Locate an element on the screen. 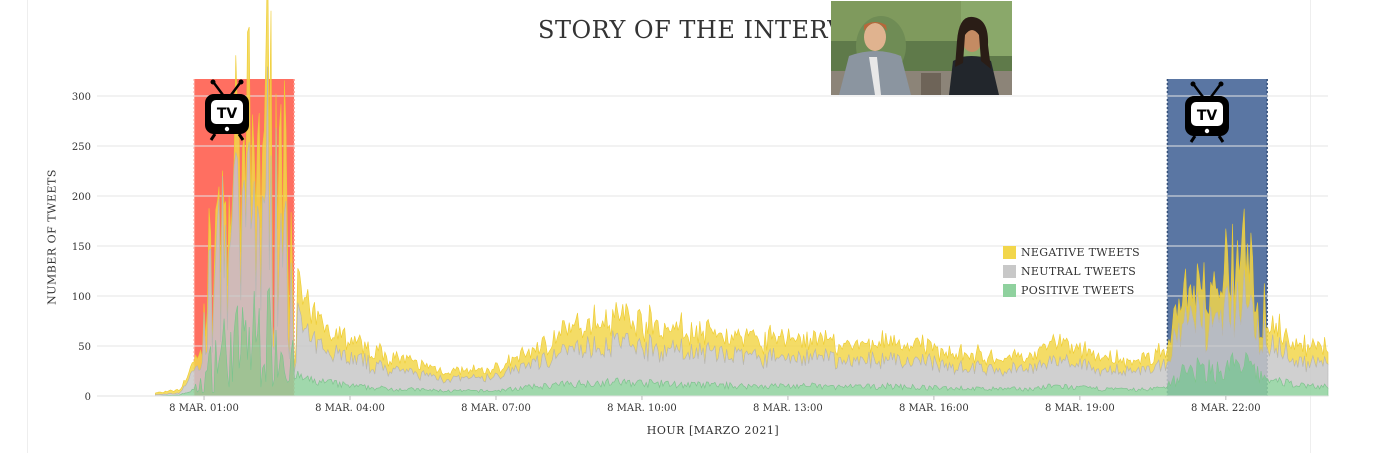 The image size is (1394, 453). legend-swatch-positive is located at coordinates (1009, 290).